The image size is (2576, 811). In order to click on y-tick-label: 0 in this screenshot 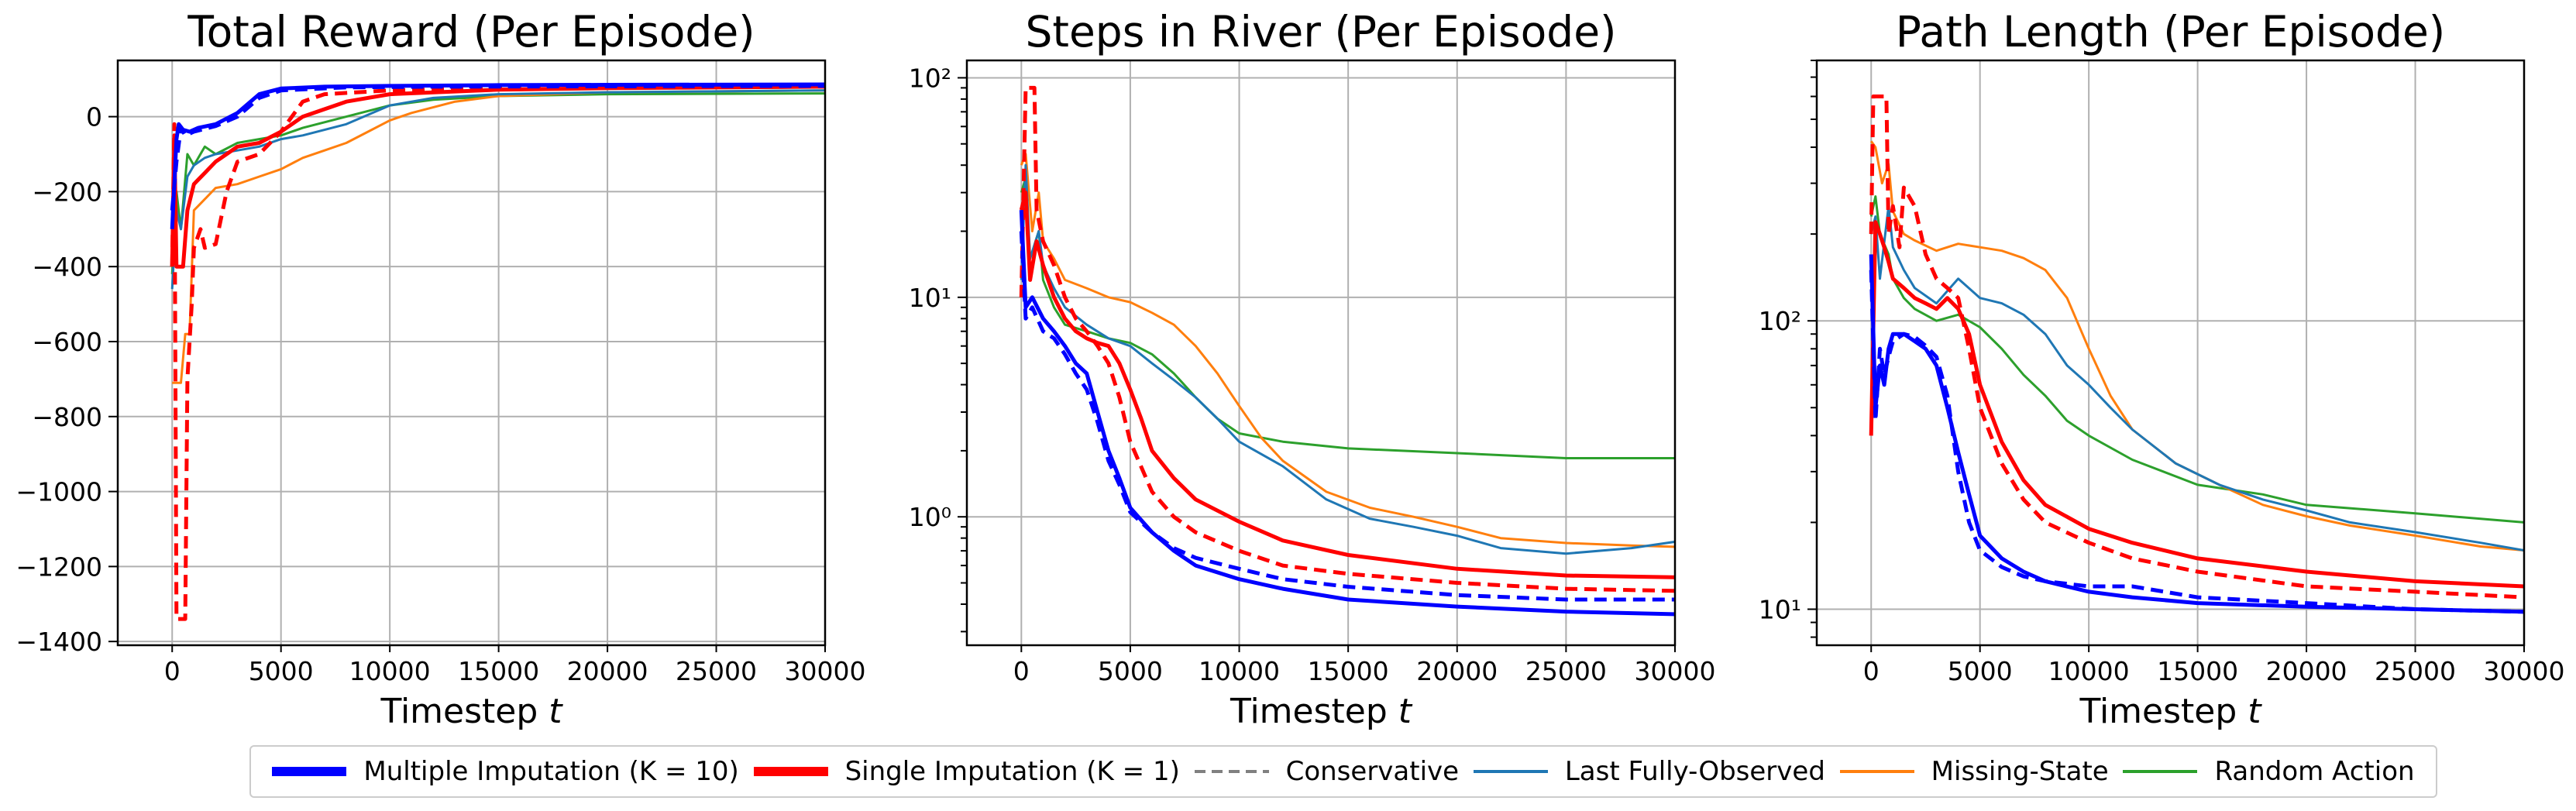, I will do `click(94, 117)`.